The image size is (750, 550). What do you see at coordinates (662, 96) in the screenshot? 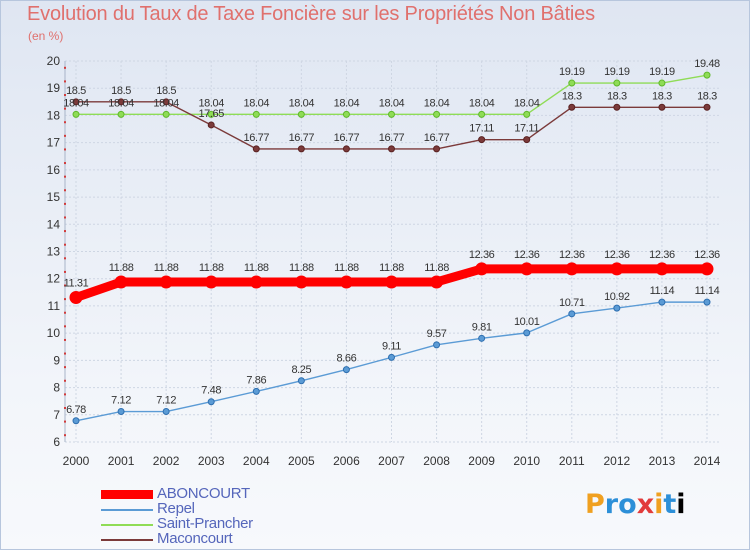
I see `data-label-maconcourt-2013: 18.3` at bounding box center [662, 96].